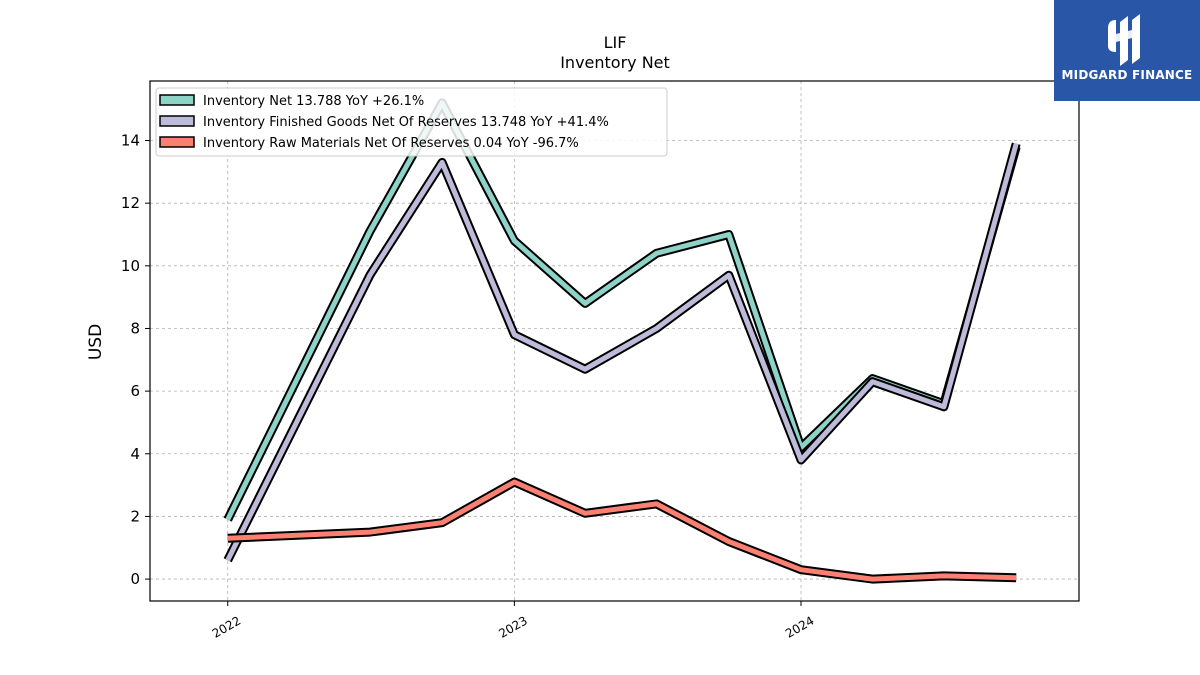  What do you see at coordinates (135, 391) in the screenshot?
I see `y-tick-label: 6` at bounding box center [135, 391].